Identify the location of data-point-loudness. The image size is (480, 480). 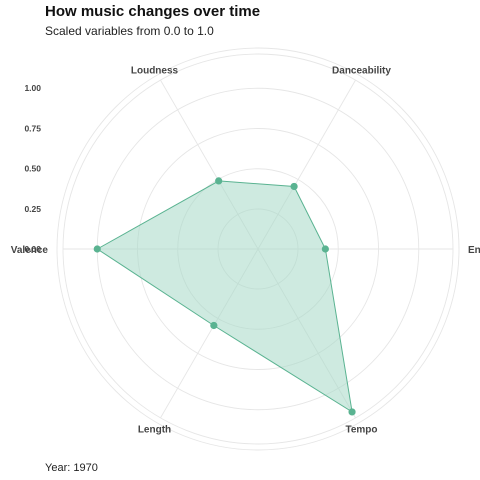
(219, 181).